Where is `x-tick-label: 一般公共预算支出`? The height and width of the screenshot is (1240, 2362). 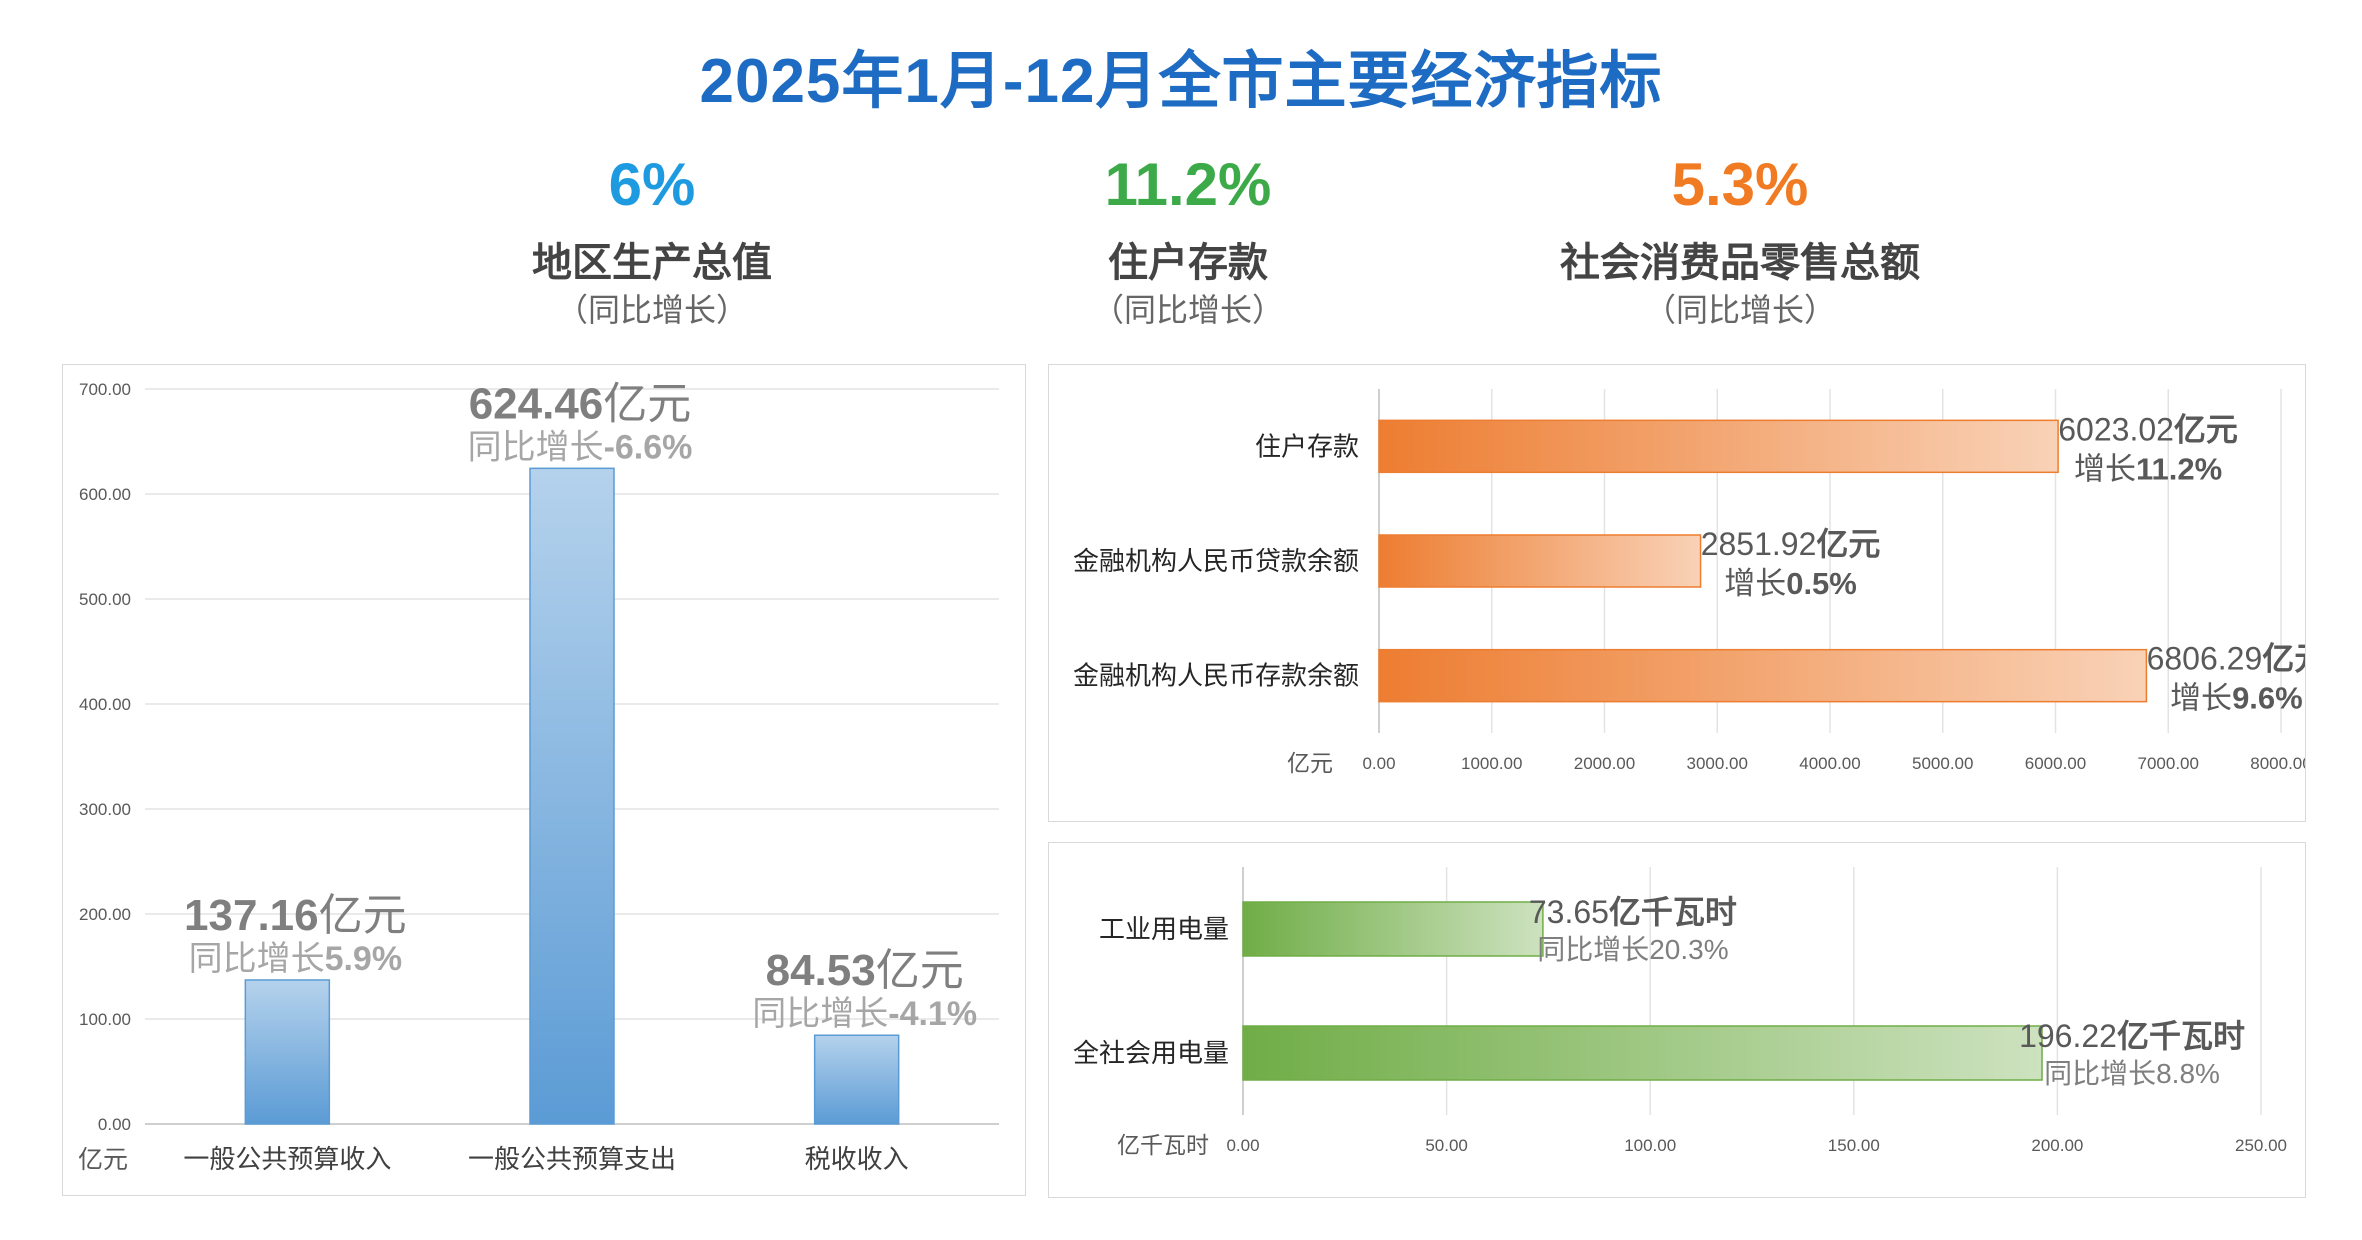
x-tick-label: 一般公共预算支出 is located at coordinates (572, 1159).